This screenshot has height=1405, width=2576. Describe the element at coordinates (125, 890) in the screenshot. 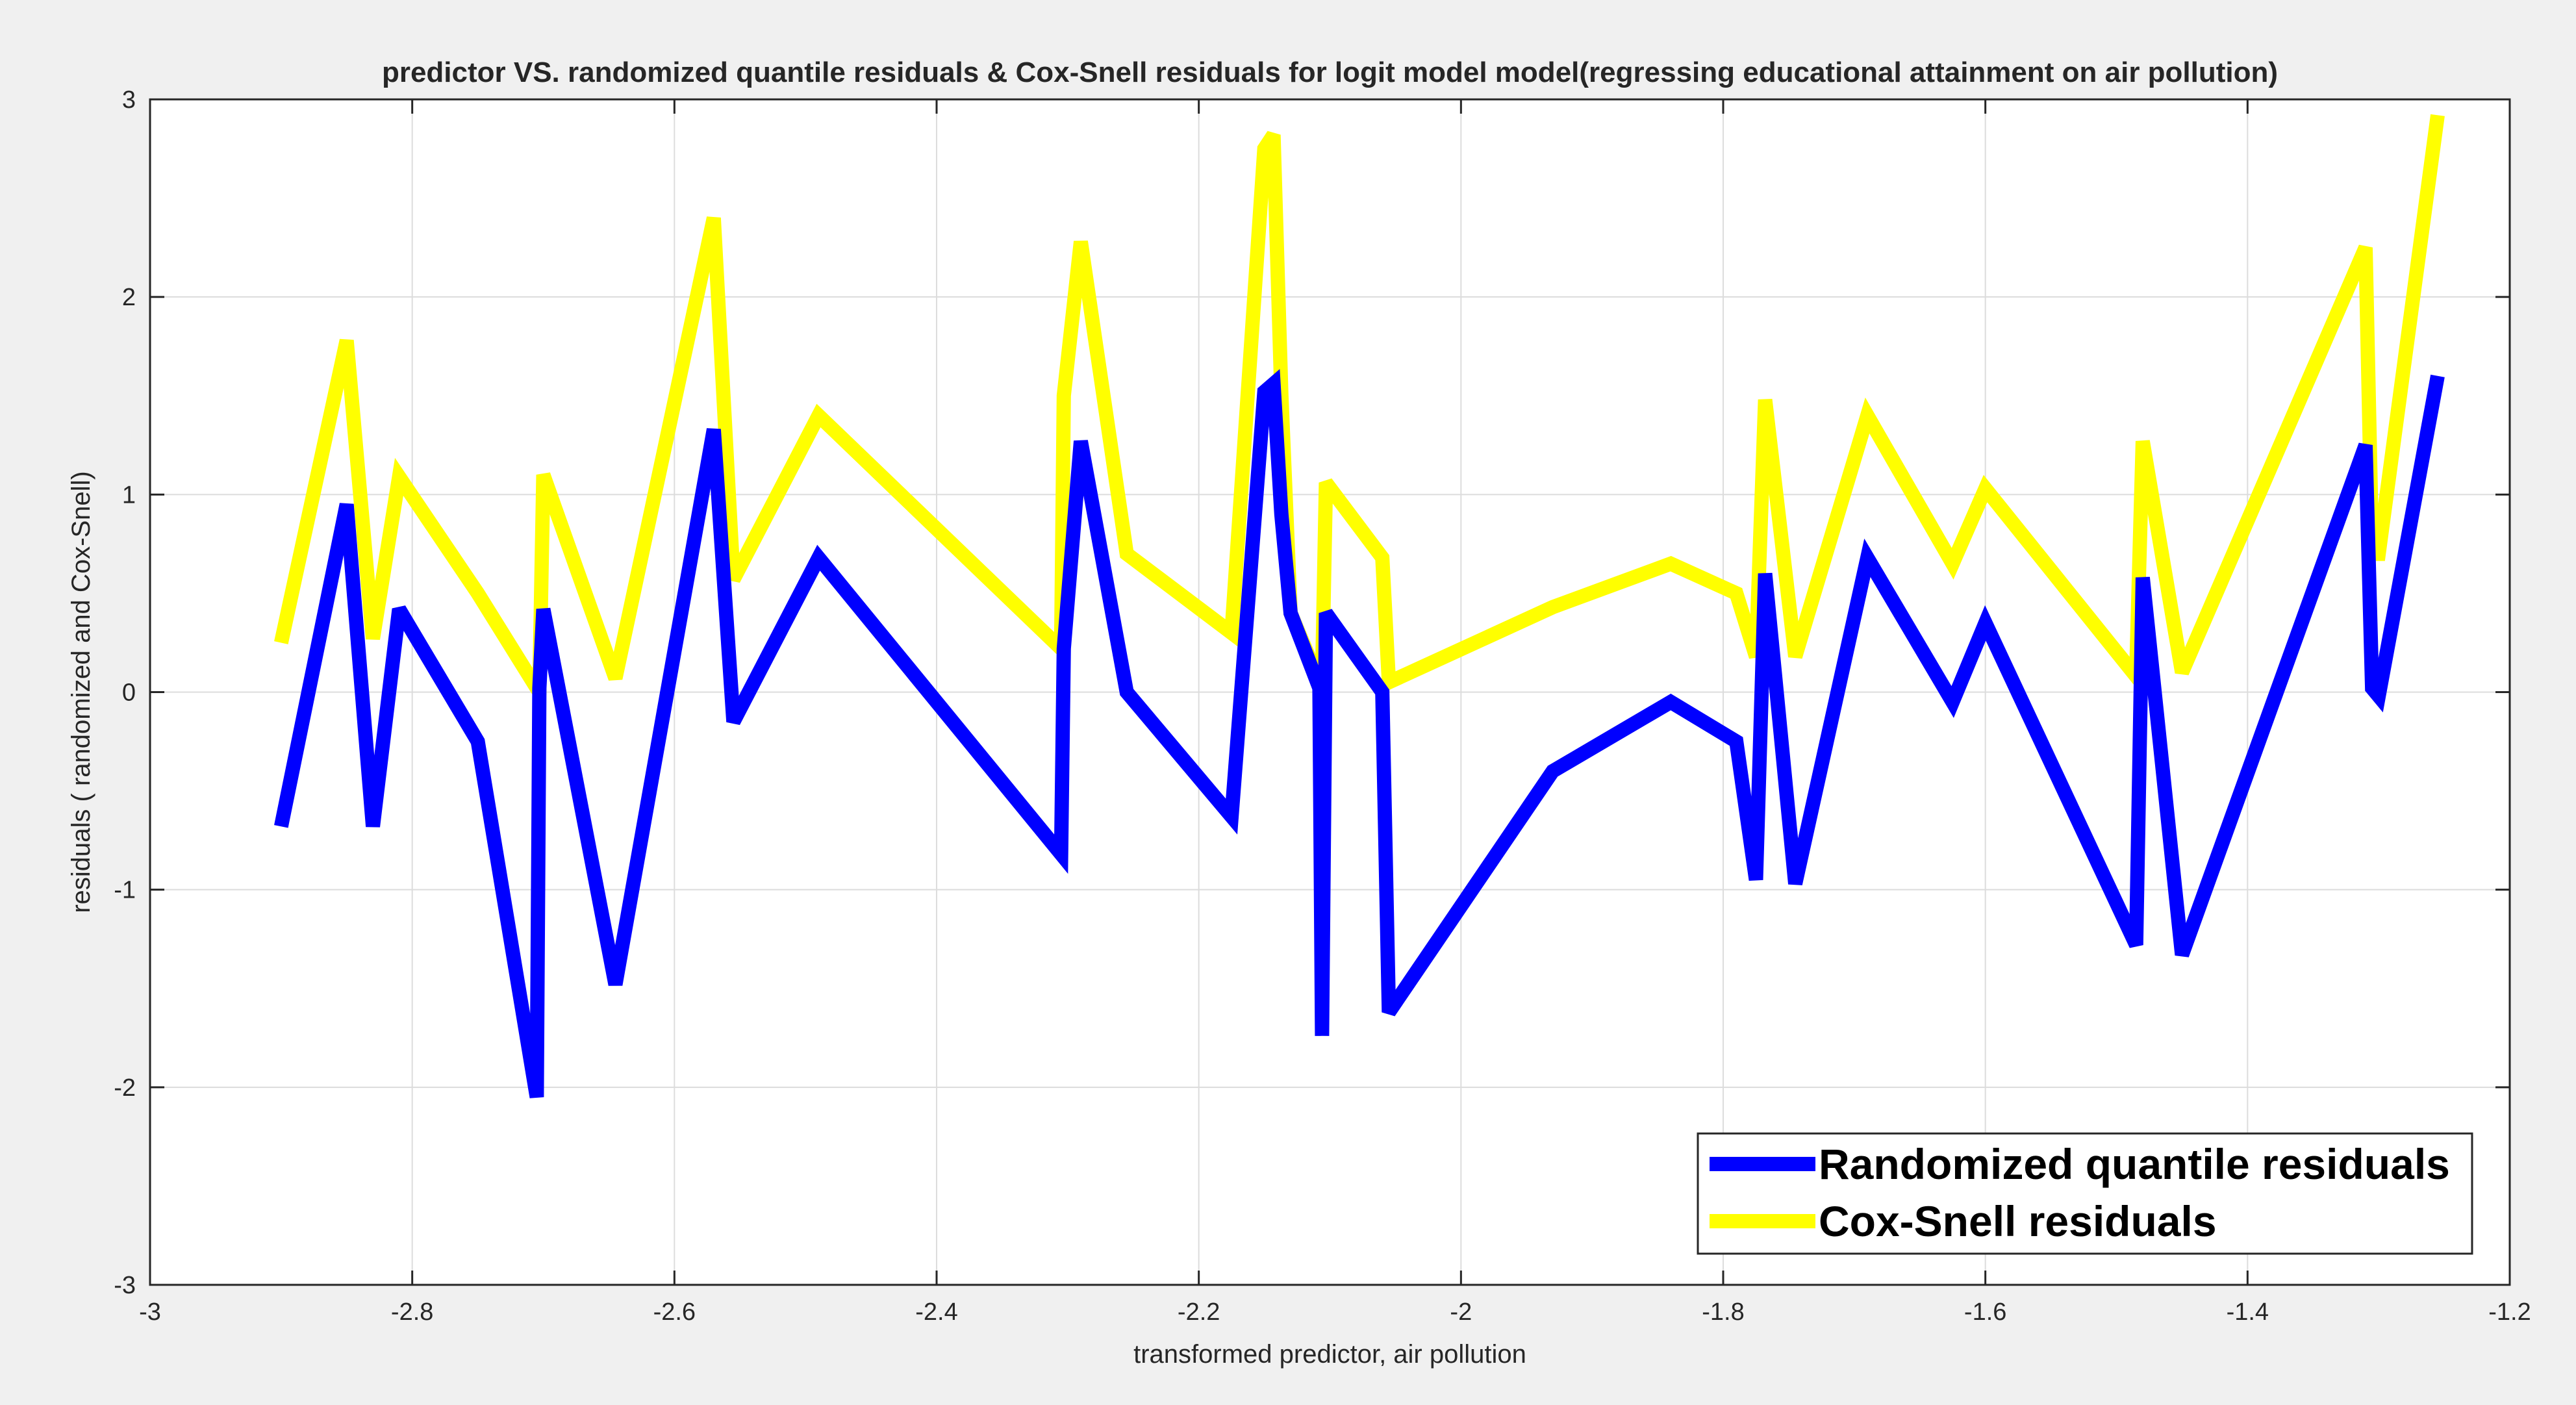

I see `y-tick-label: -1` at that location.